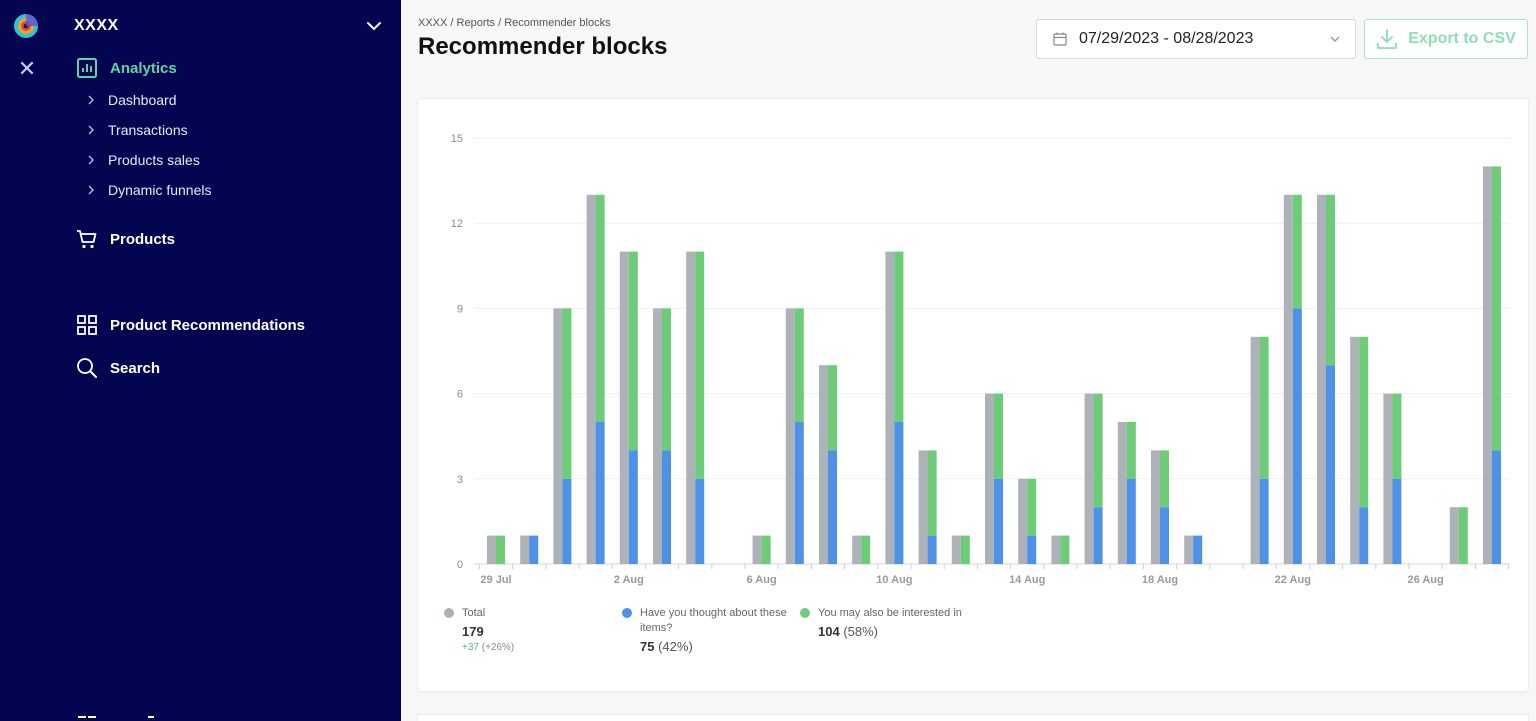 The width and height of the screenshot is (1536, 721). What do you see at coordinates (1160, 580) in the screenshot?
I see `x-tick-label: 18 Aug` at bounding box center [1160, 580].